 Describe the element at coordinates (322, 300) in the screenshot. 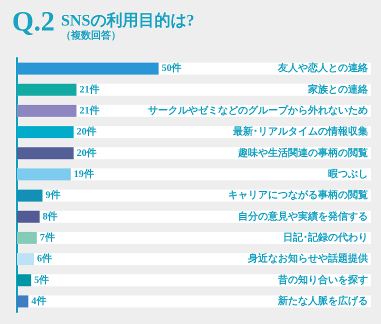

I see `y-tick-label: 新たな人脈を広げる` at that location.